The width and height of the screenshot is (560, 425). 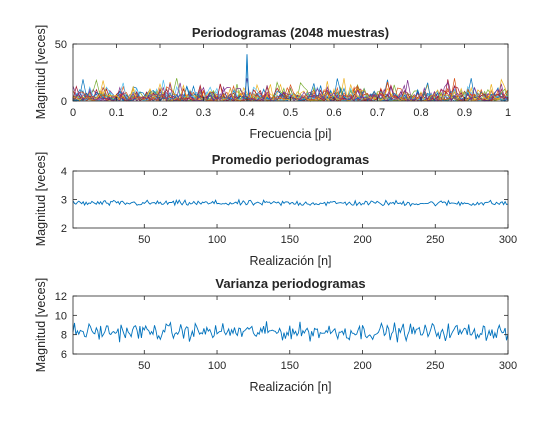 What do you see at coordinates (508, 113) in the screenshot?
I see `x-tick-label: 1` at bounding box center [508, 113].